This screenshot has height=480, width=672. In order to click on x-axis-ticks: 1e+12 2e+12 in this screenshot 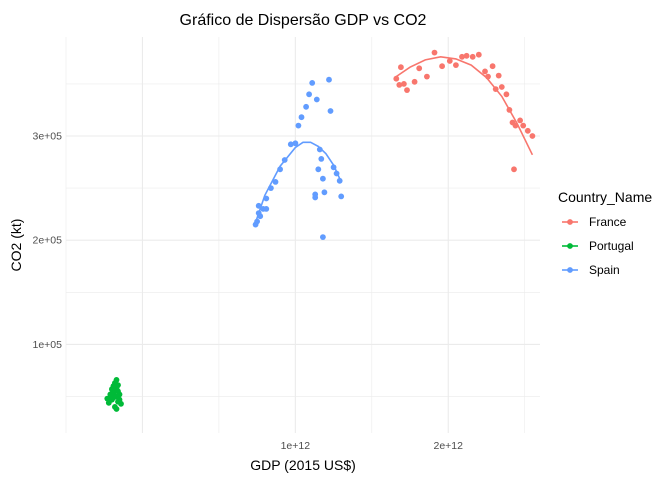, I will do `click(372, 446)`.